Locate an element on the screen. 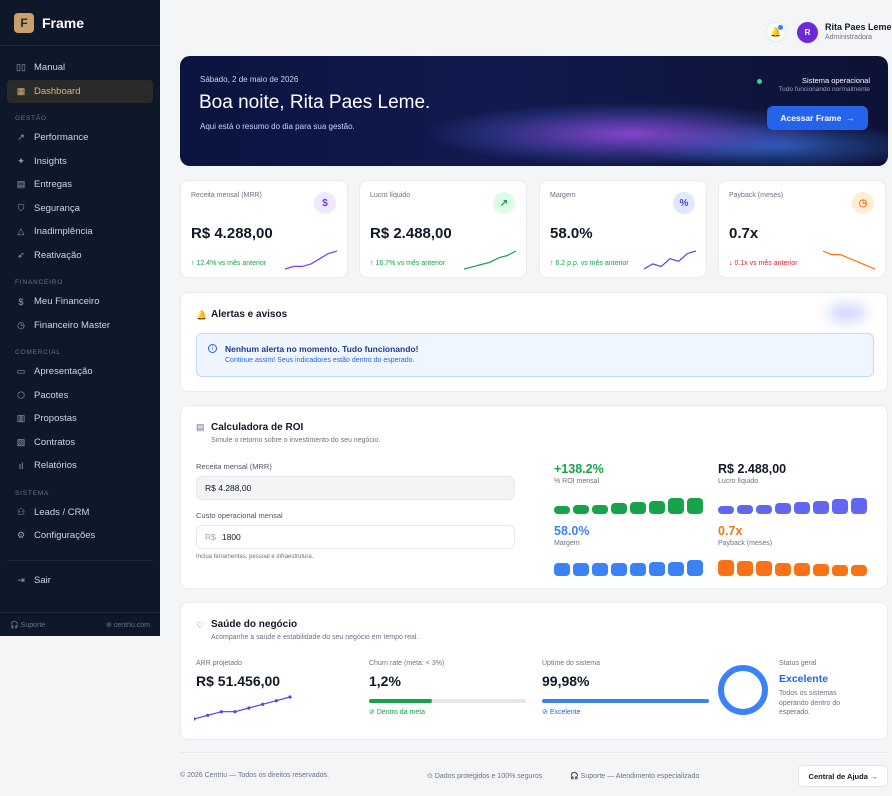 Image resolution: width=892 pixels, height=796 pixels. roi-metric-label: Lucro líquido is located at coordinates (738, 481).